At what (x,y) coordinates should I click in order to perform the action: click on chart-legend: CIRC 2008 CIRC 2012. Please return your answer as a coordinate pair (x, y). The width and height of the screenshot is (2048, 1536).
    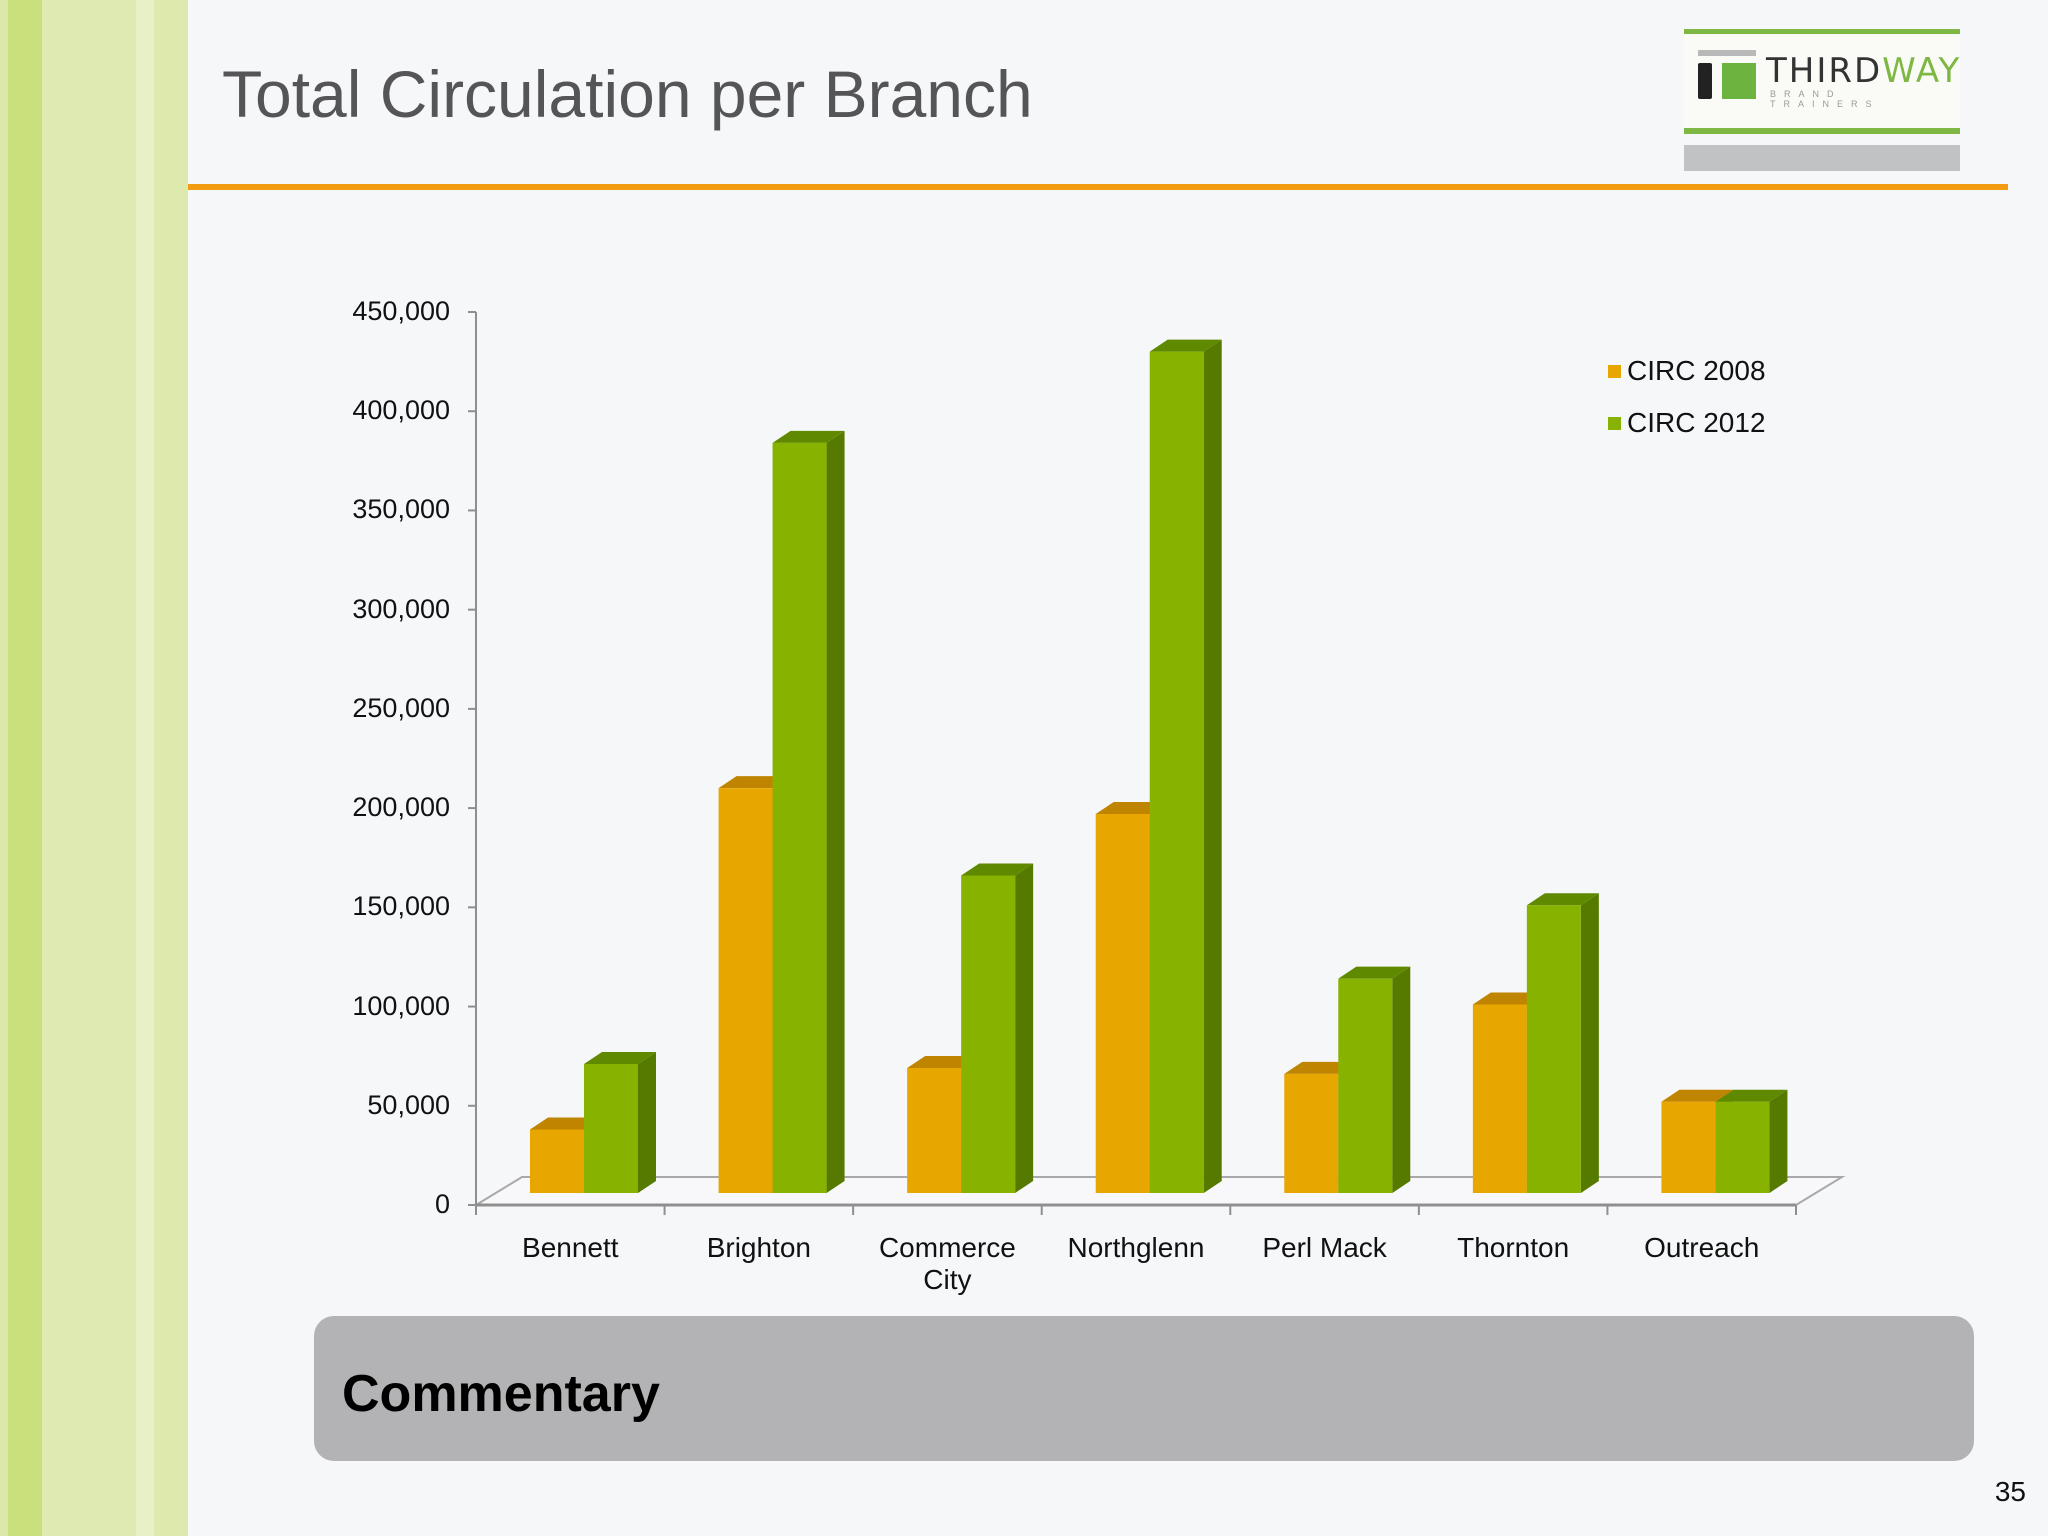
    Looking at the image, I should click on (1687, 397).